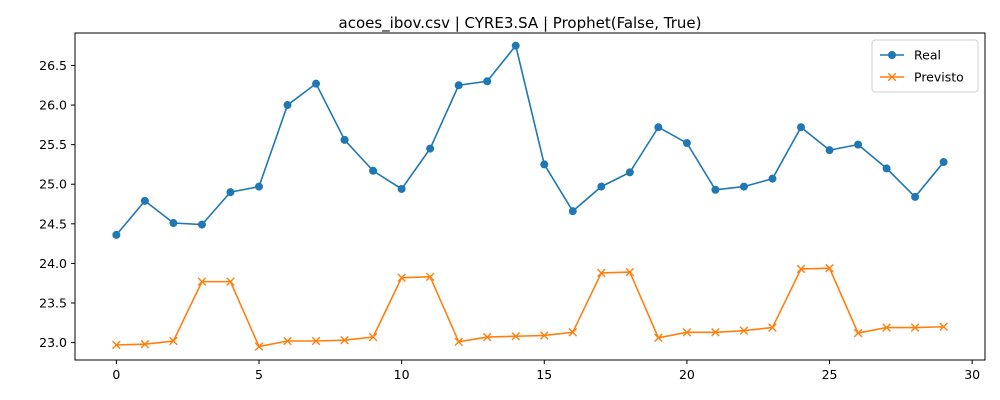 This screenshot has height=400, width=1000. What do you see at coordinates (116, 374) in the screenshot?
I see `x-tick-label: 0` at bounding box center [116, 374].